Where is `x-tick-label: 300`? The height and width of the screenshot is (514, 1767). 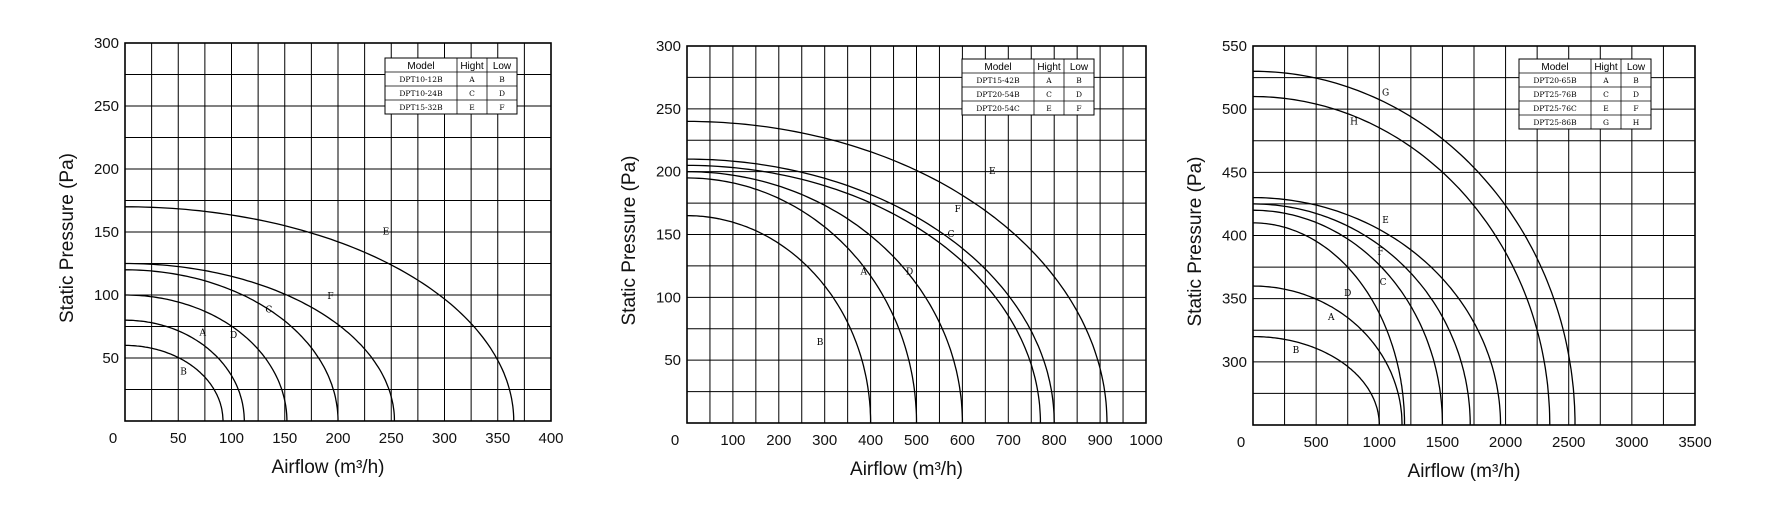 x-tick-label: 300 is located at coordinates (824, 440).